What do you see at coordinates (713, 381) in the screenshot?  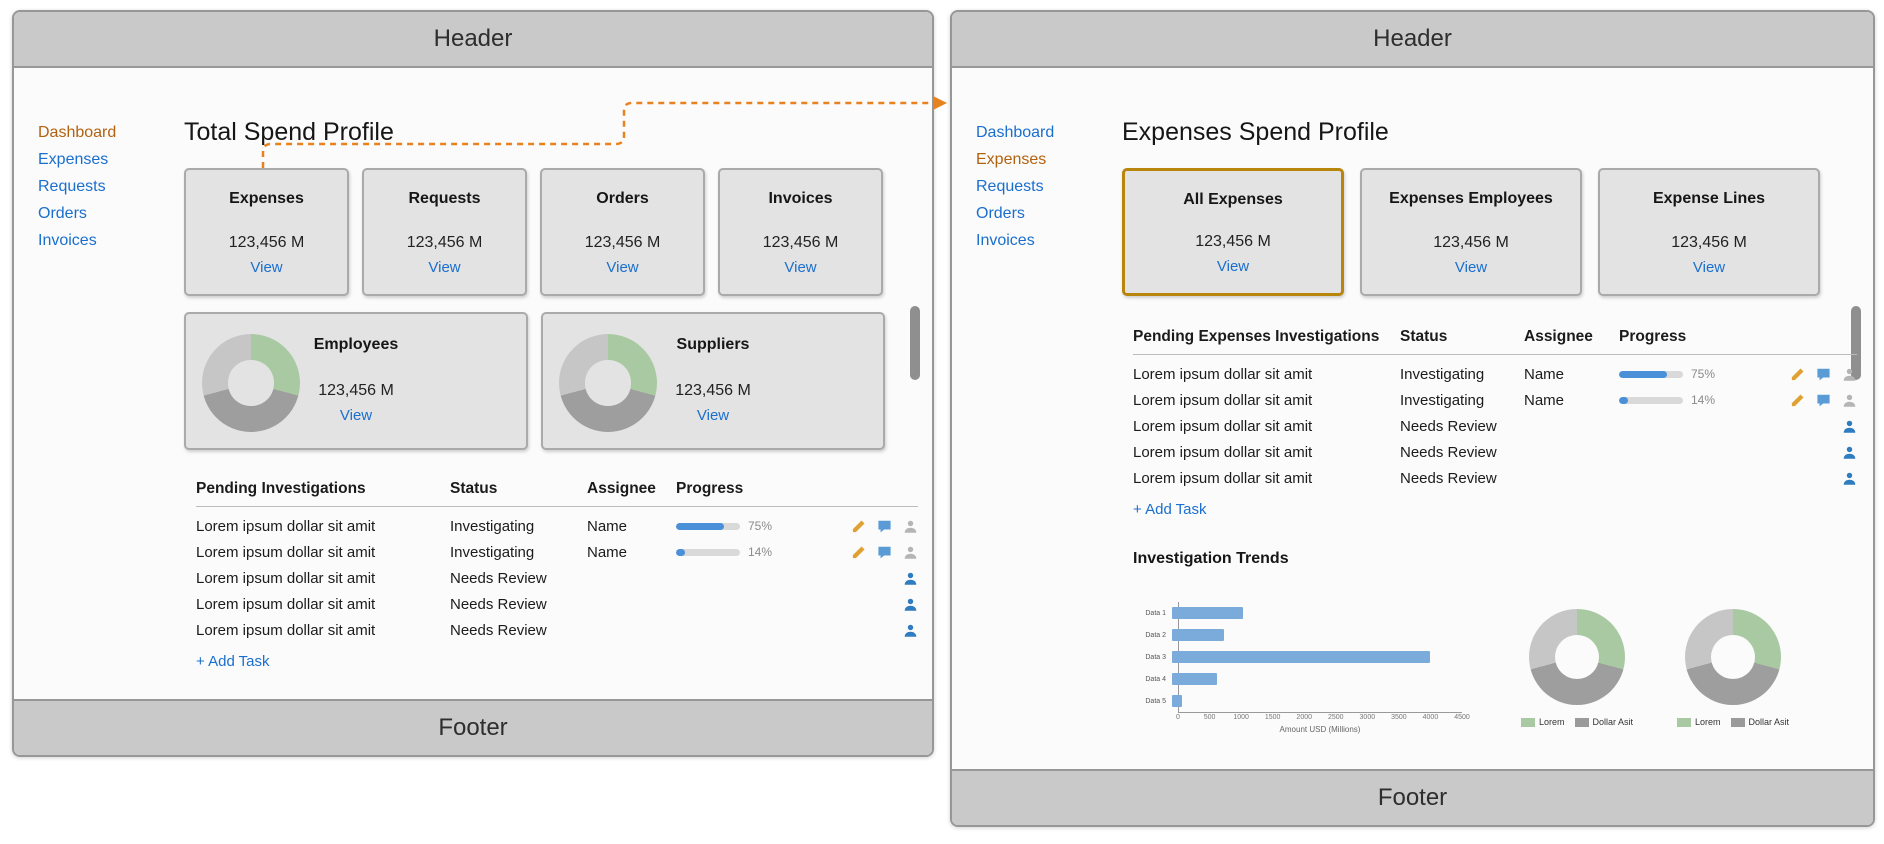 I see `donut-card-suppliers: Suppliers 123,456 M View` at bounding box center [713, 381].